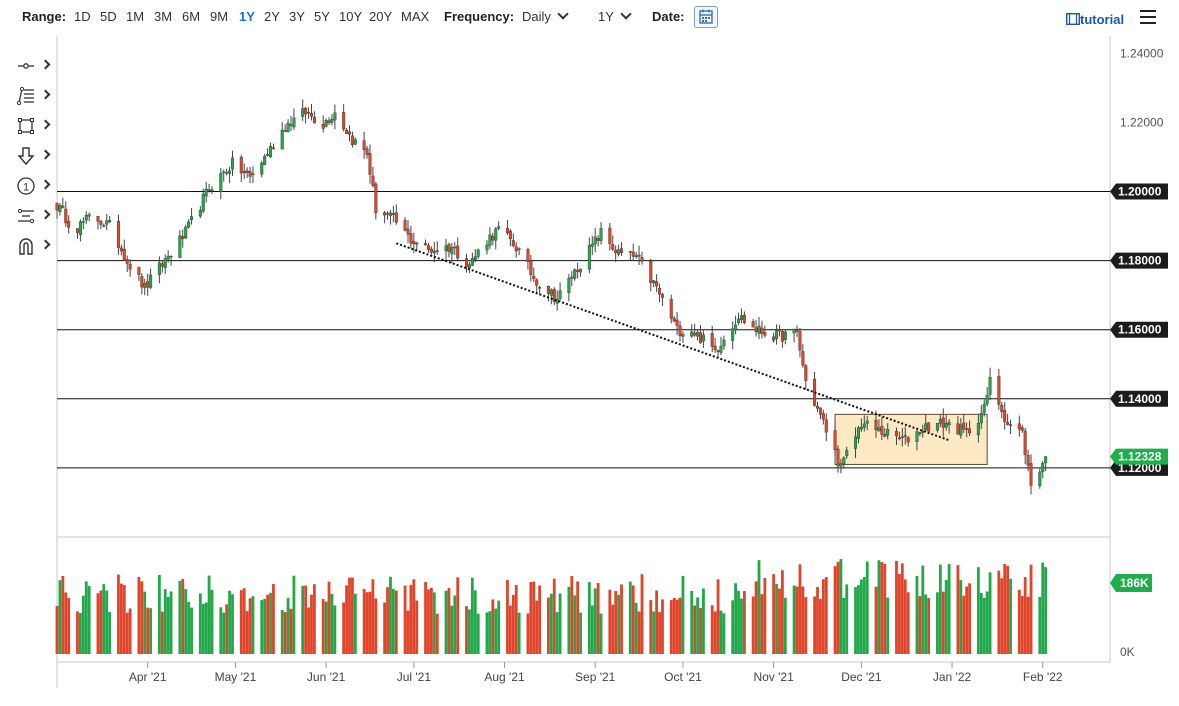 The image size is (1179, 706). I want to click on range-20y: 20Y, so click(381, 16).